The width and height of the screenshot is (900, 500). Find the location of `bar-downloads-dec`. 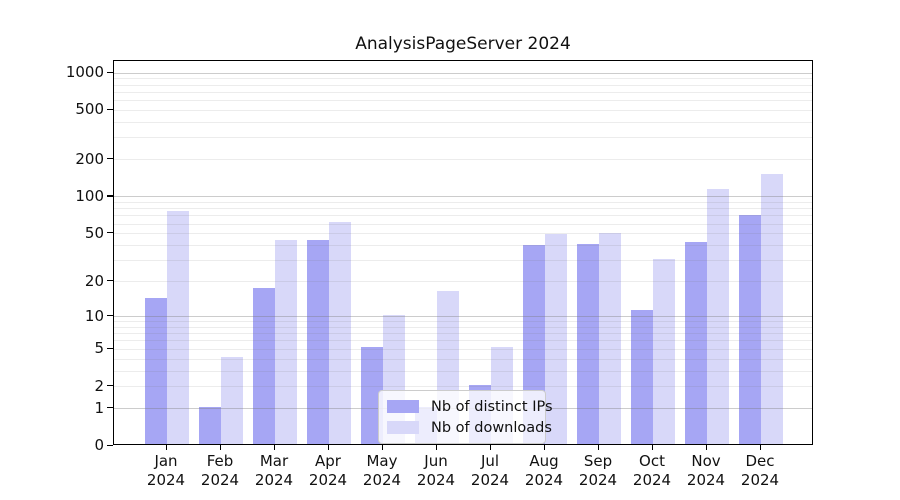

bar-downloads-dec is located at coordinates (772, 308).